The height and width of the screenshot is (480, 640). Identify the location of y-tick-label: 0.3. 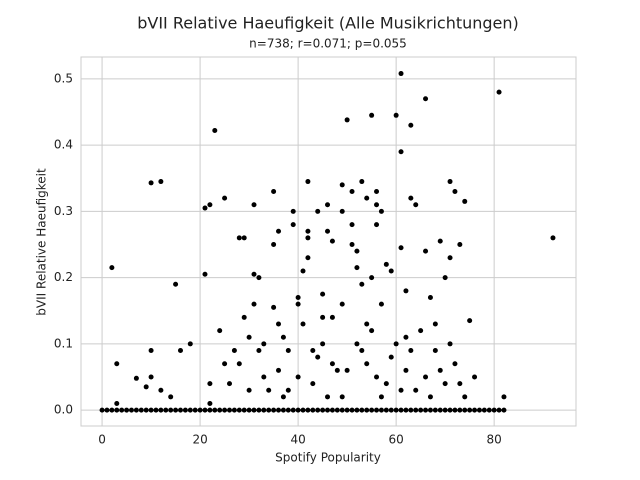
(63, 211).